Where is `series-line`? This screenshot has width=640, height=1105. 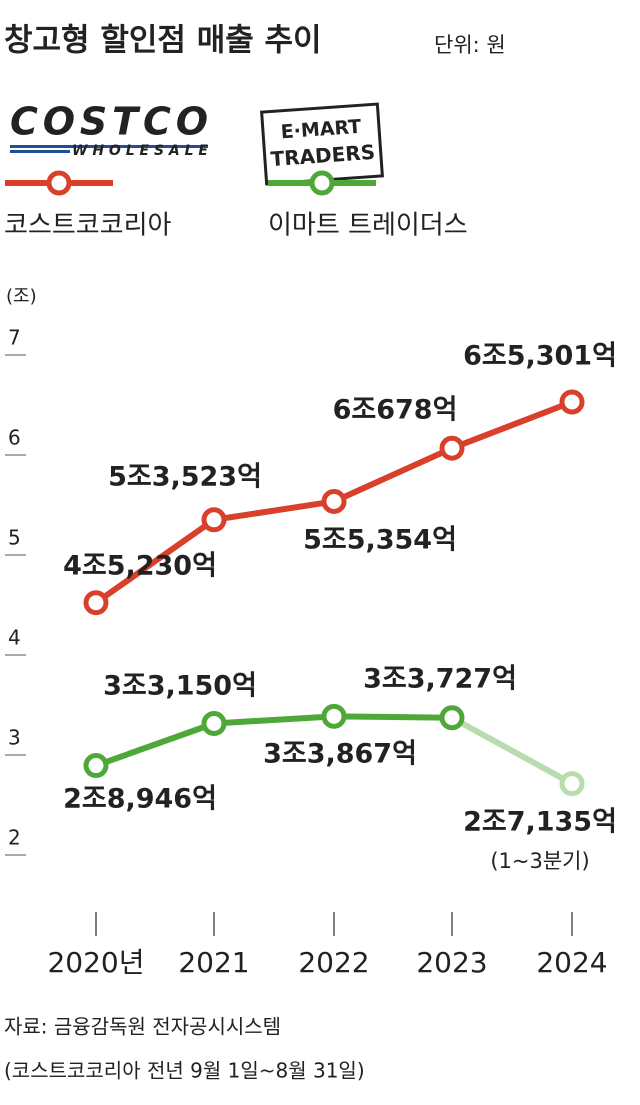
series-line is located at coordinates (273, 741).